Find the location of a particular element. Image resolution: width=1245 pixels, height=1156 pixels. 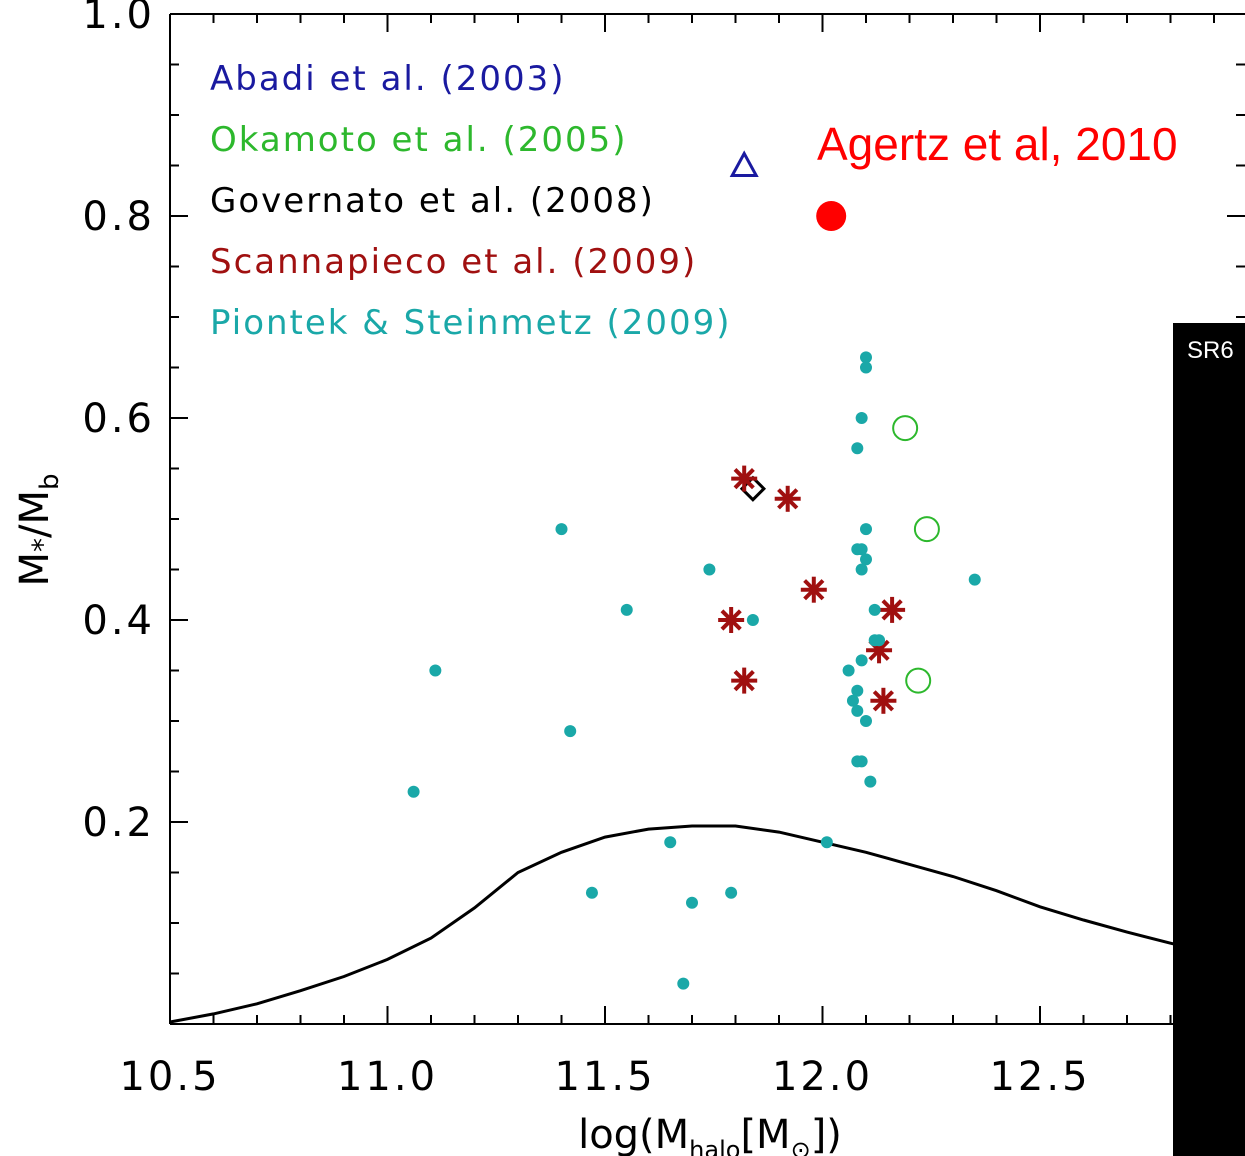

y-tick-label: 0.4 is located at coordinates (118, 621).